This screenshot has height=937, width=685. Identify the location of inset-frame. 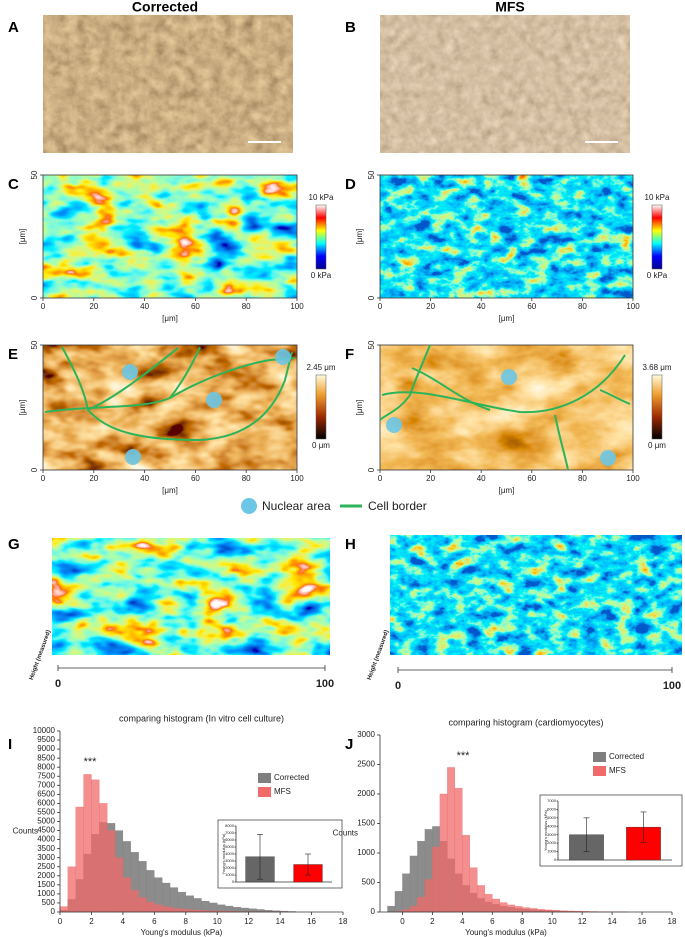
(280, 854).